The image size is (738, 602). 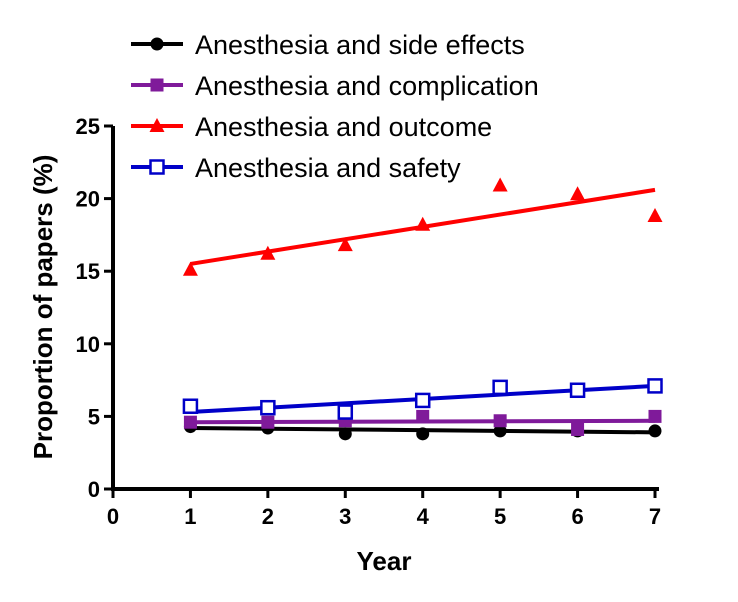 What do you see at coordinates (190, 516) in the screenshot?
I see `x-tick-label: 1` at bounding box center [190, 516].